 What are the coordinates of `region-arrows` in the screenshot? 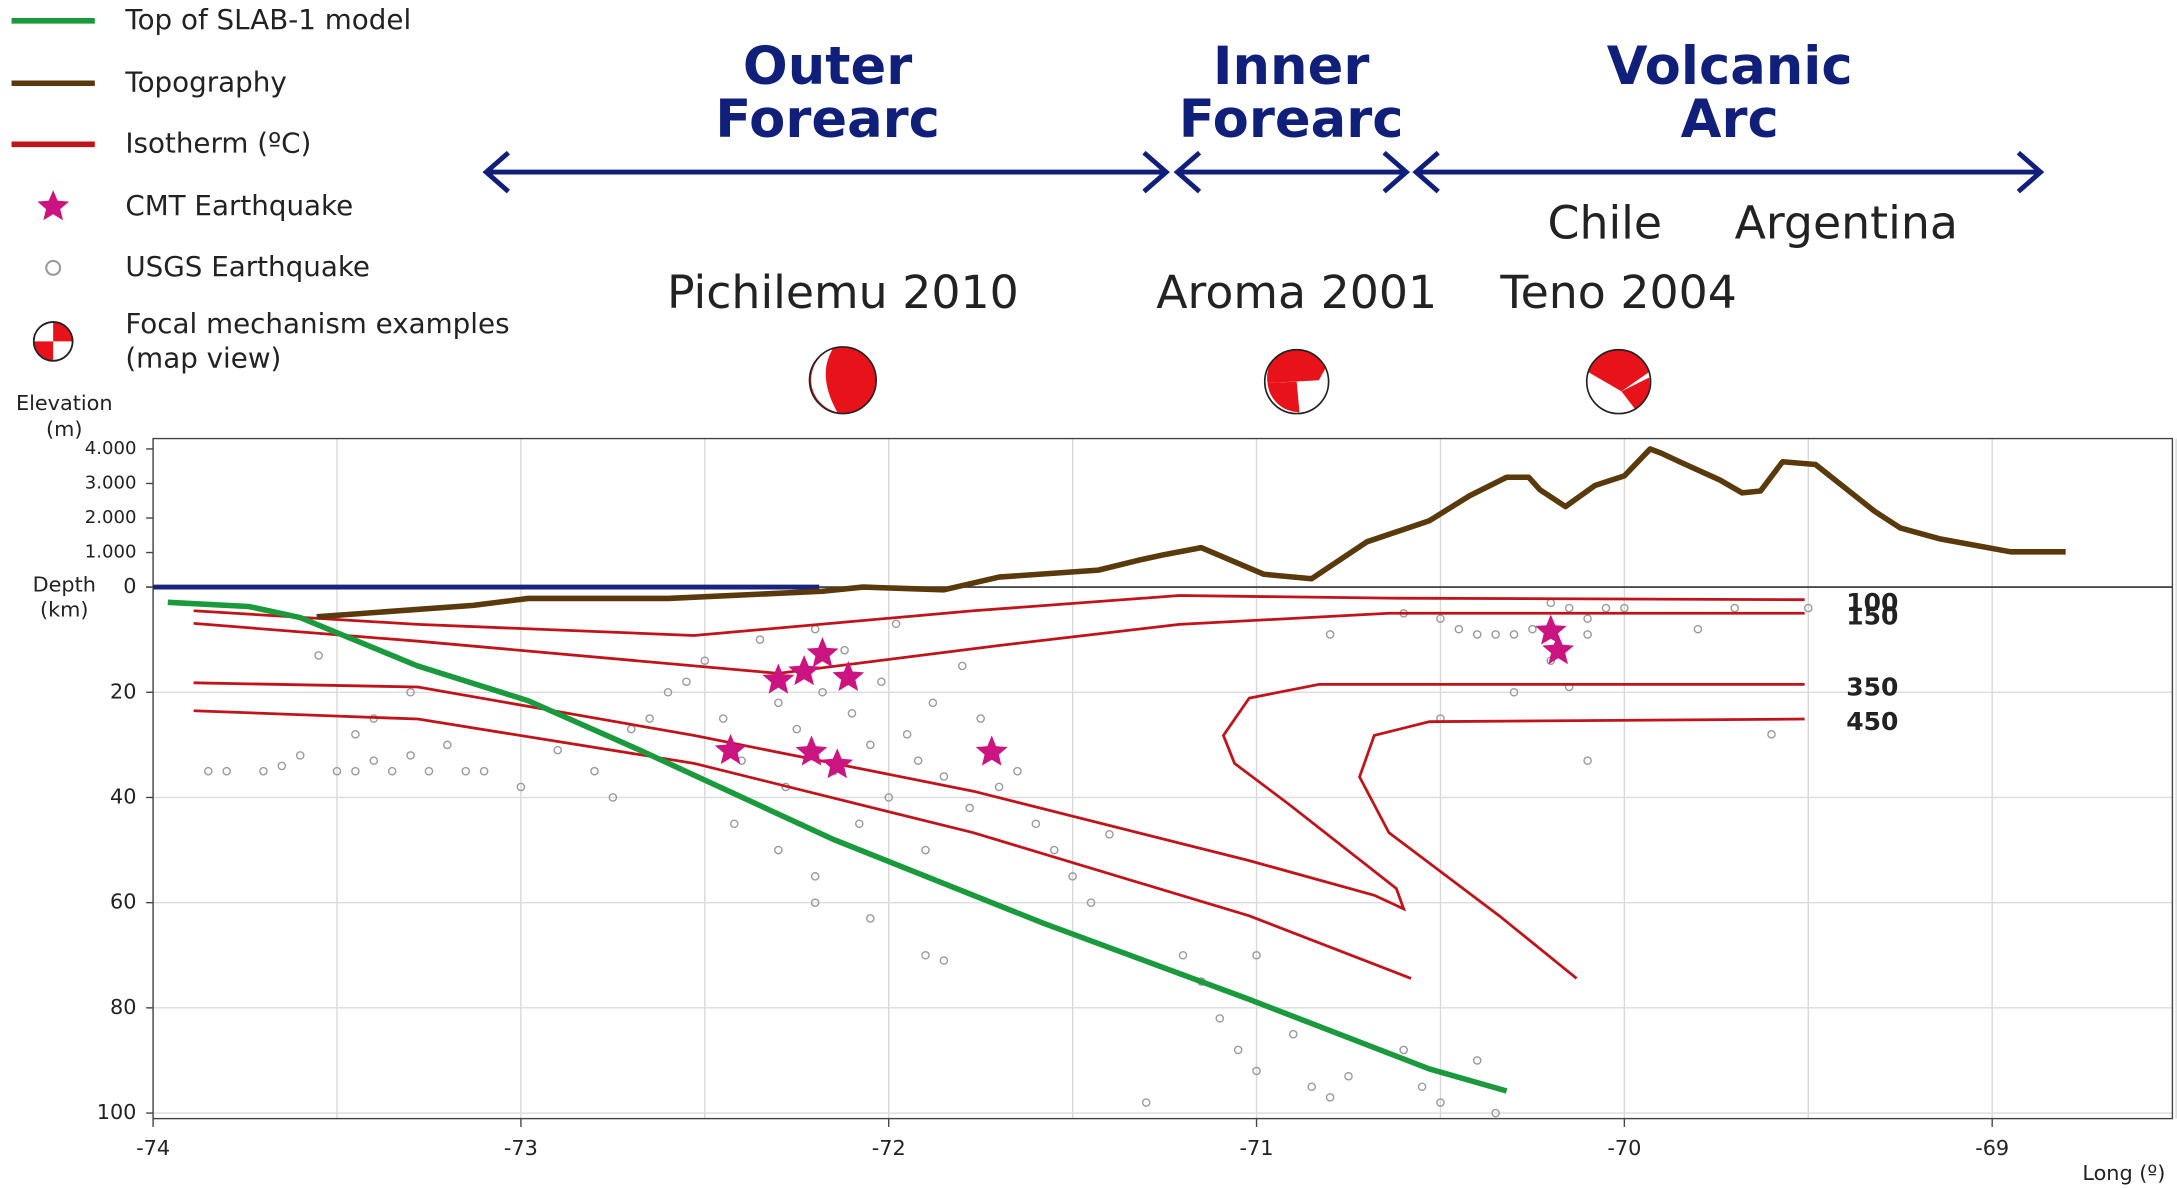 It's located at (1263, 172).